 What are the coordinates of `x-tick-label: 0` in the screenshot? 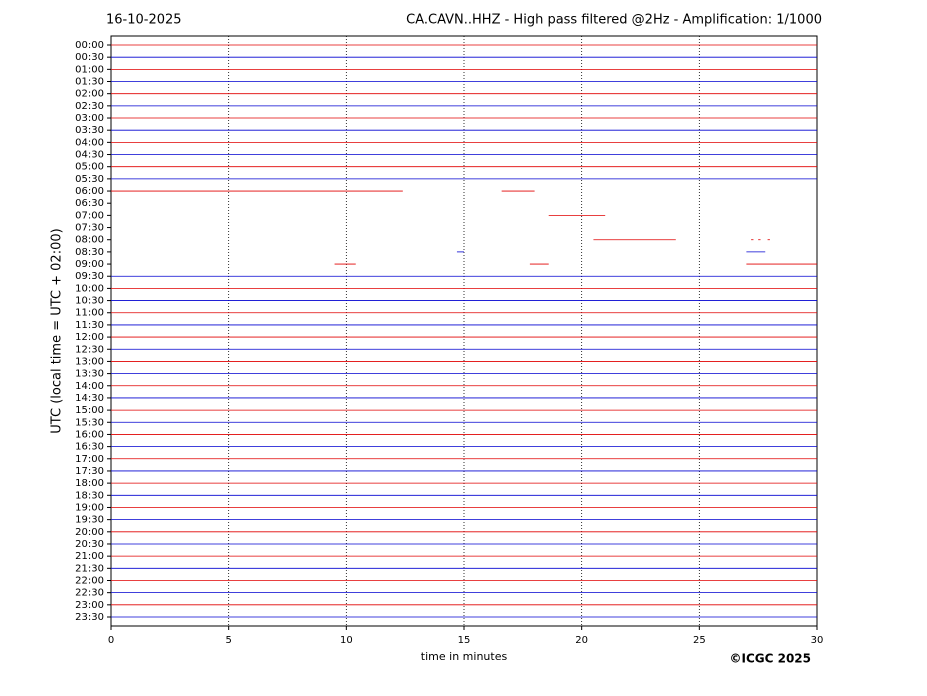 It's located at (111, 640).